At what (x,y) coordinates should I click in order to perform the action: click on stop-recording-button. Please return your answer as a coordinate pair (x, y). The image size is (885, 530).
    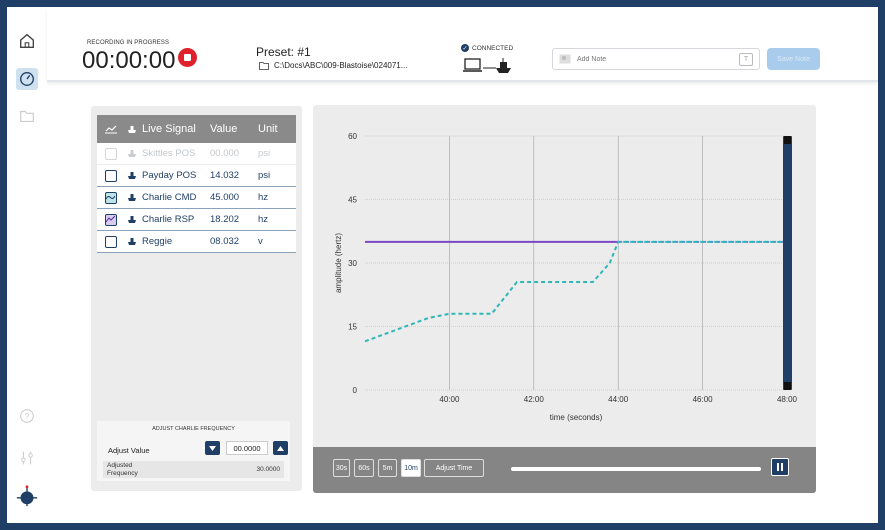
    Looking at the image, I should click on (187, 57).